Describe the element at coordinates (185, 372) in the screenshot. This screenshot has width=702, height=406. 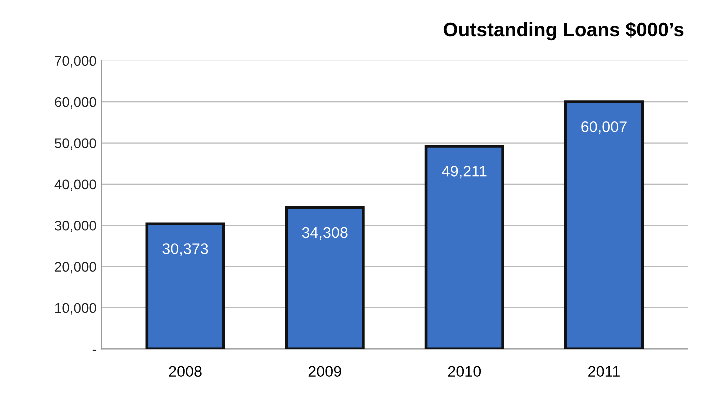
I see `x-tick-label: 2008` at that location.